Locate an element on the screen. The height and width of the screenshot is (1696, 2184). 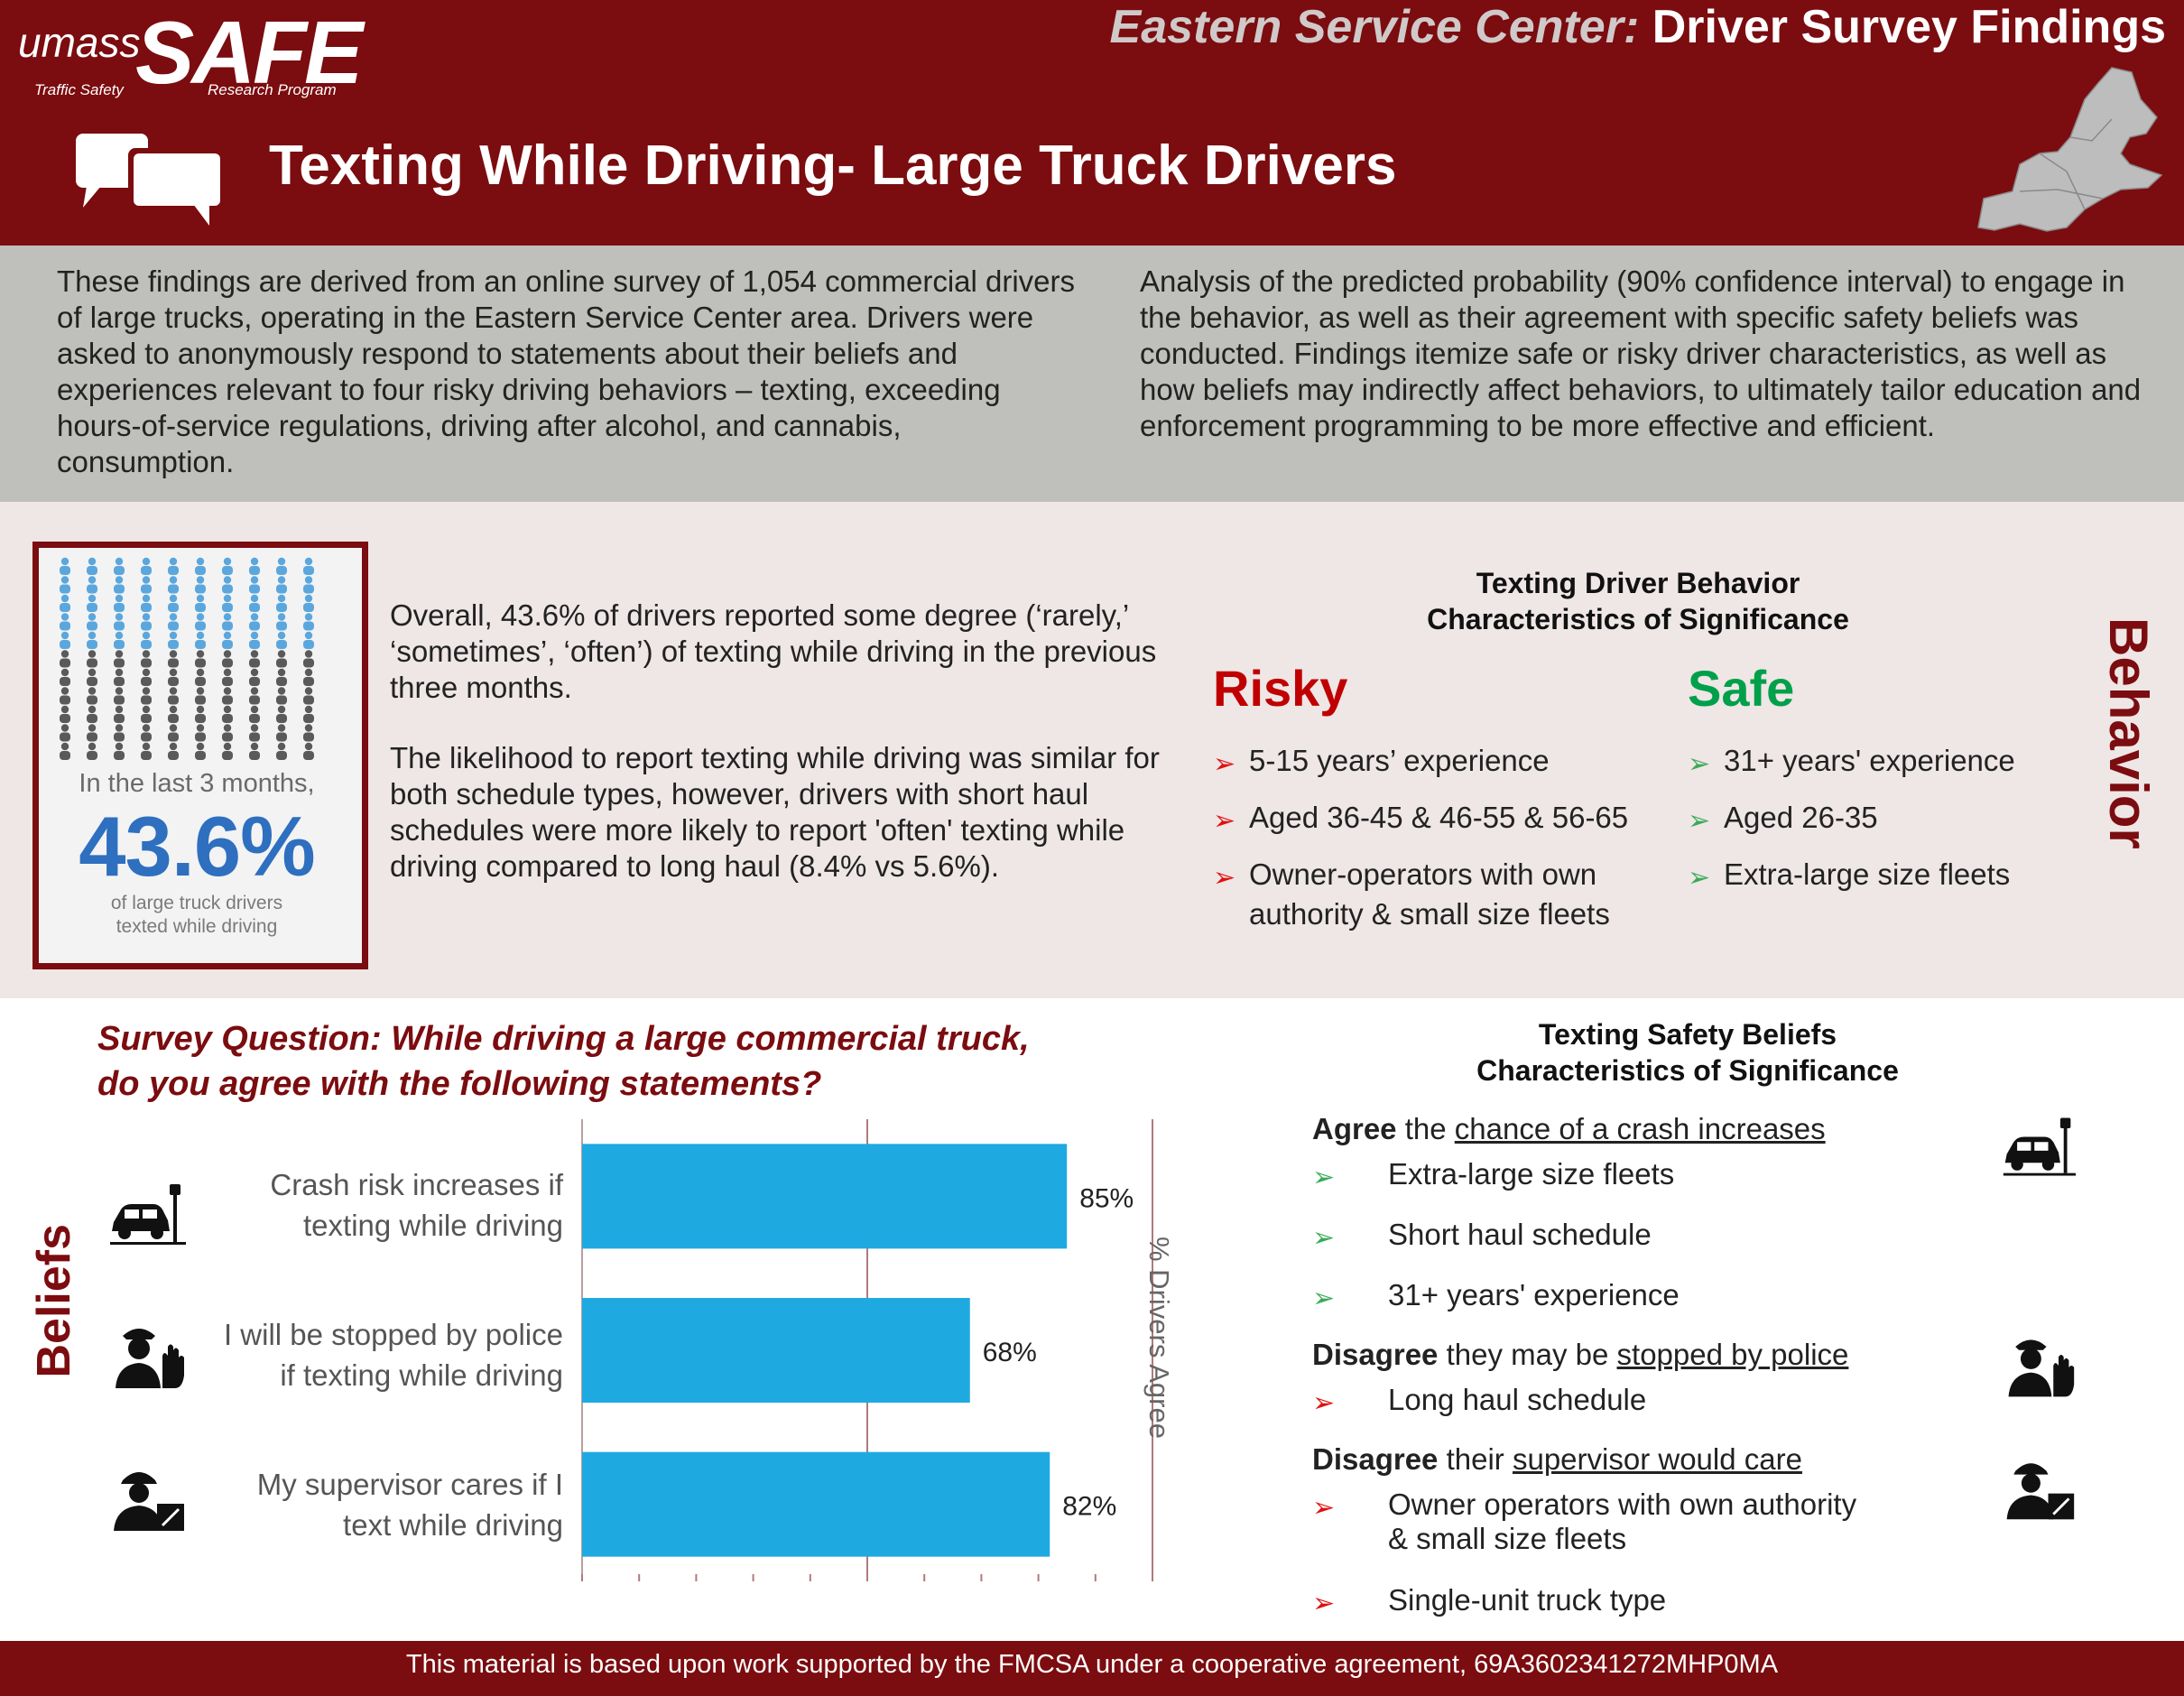
chart-data-label: 68% is located at coordinates (1010, 1352).